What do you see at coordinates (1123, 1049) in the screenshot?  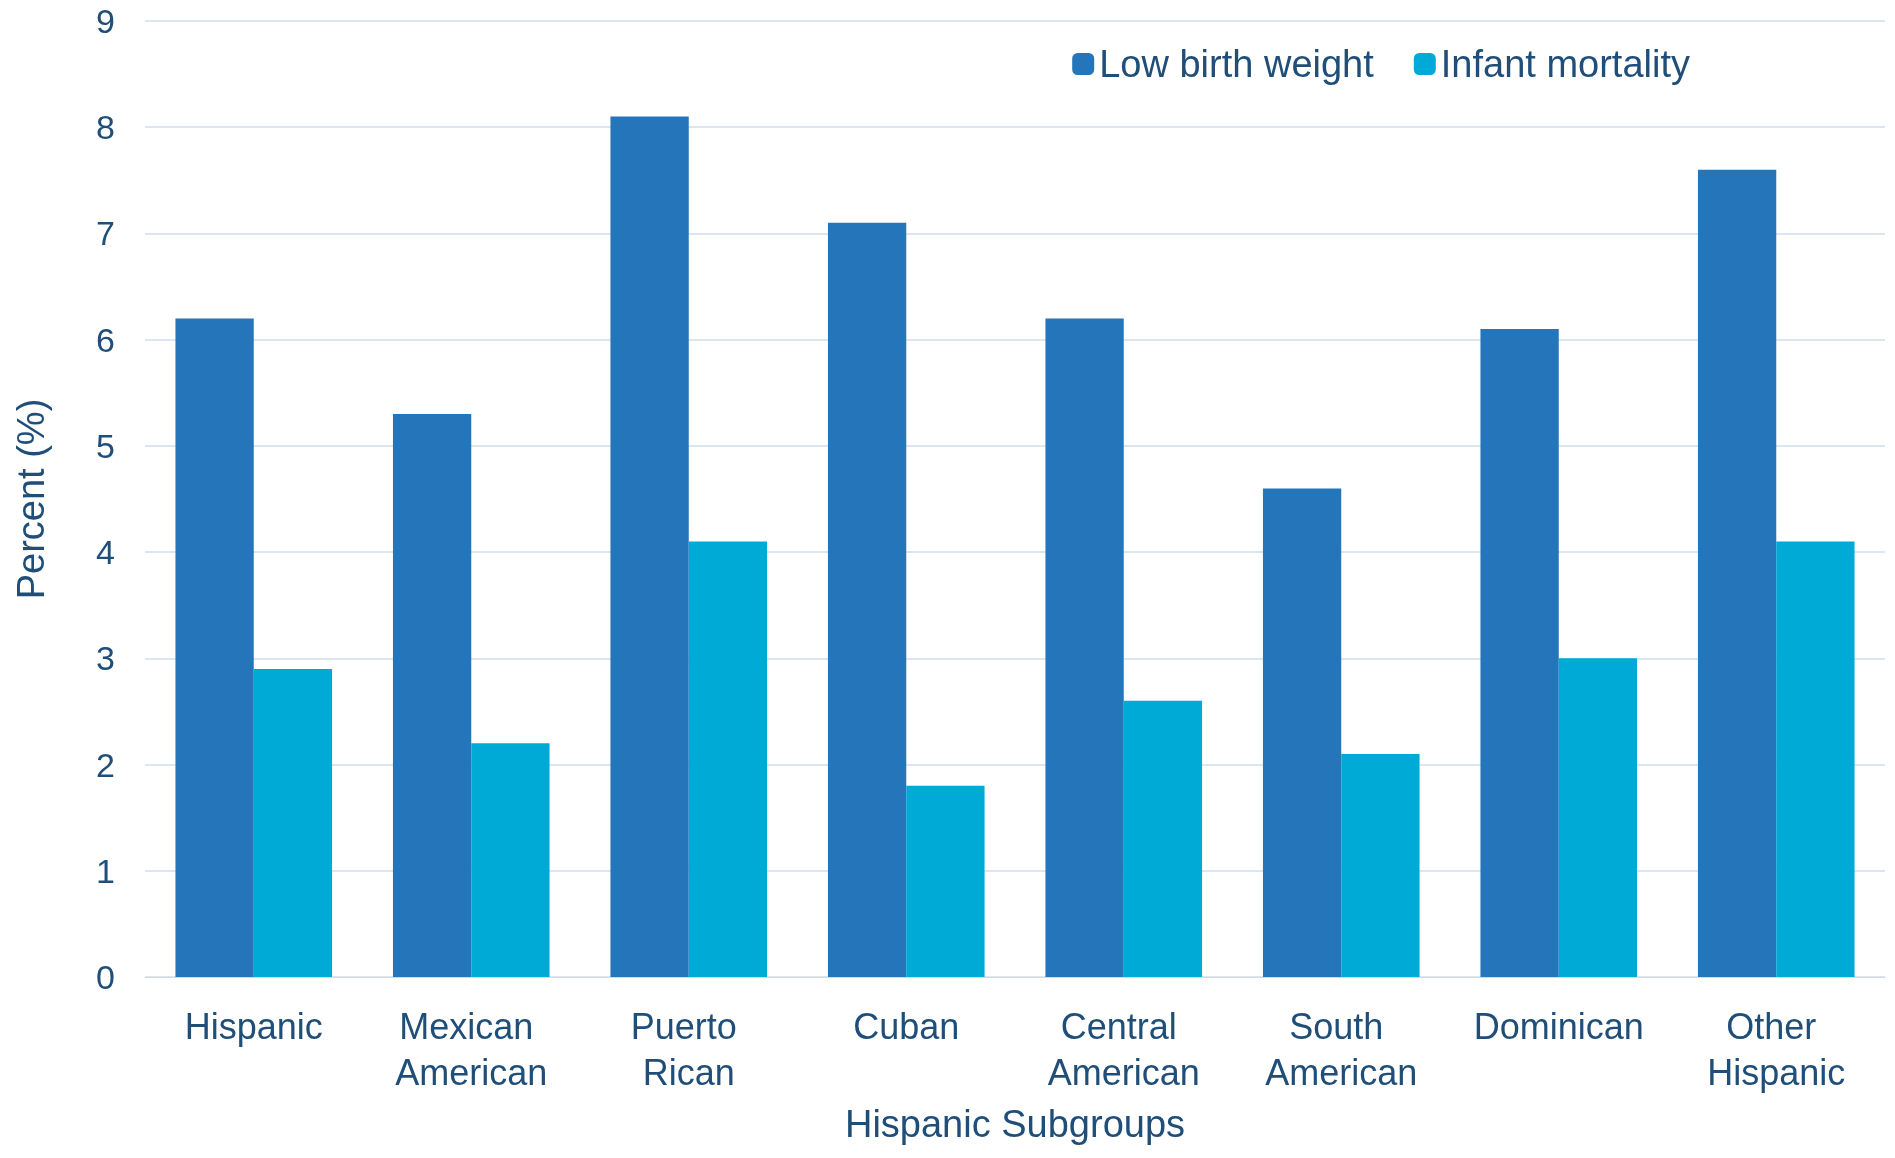 I see `x-tick-label: Central American` at bounding box center [1123, 1049].